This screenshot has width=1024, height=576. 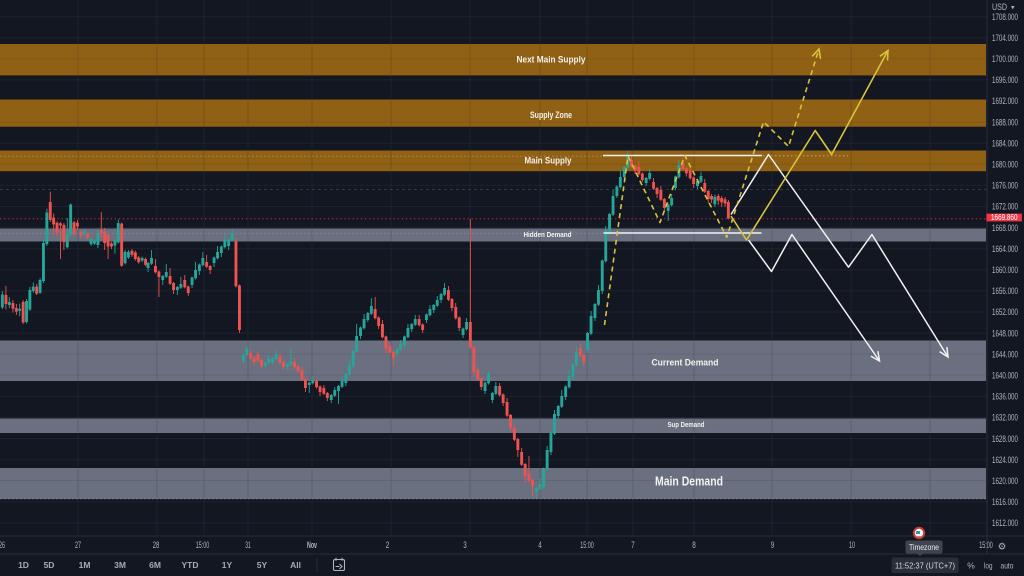 What do you see at coordinates (295, 565) in the screenshot?
I see `svg-text: All` at bounding box center [295, 565].